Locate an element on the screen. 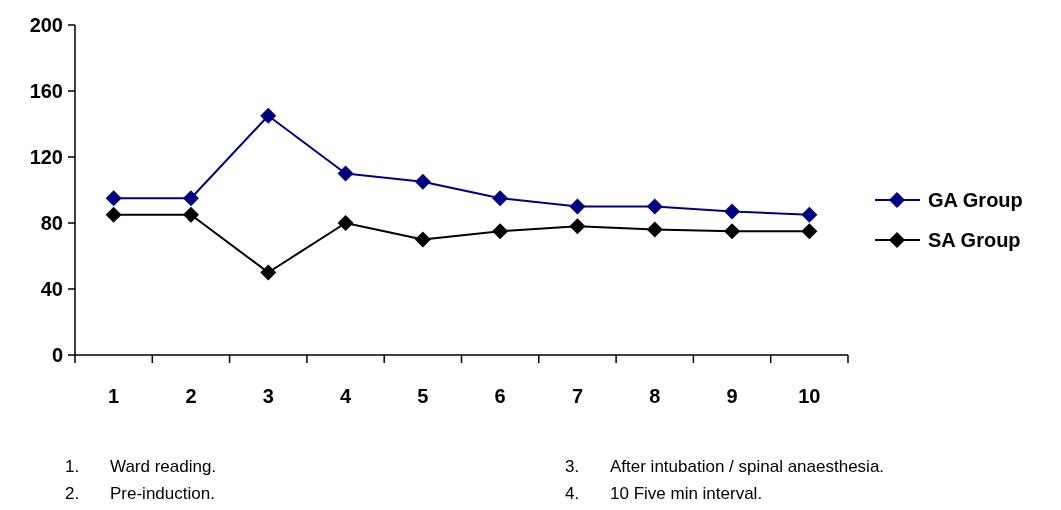 This screenshot has height=510, width=1061. legend-label: GA Group is located at coordinates (975, 200).